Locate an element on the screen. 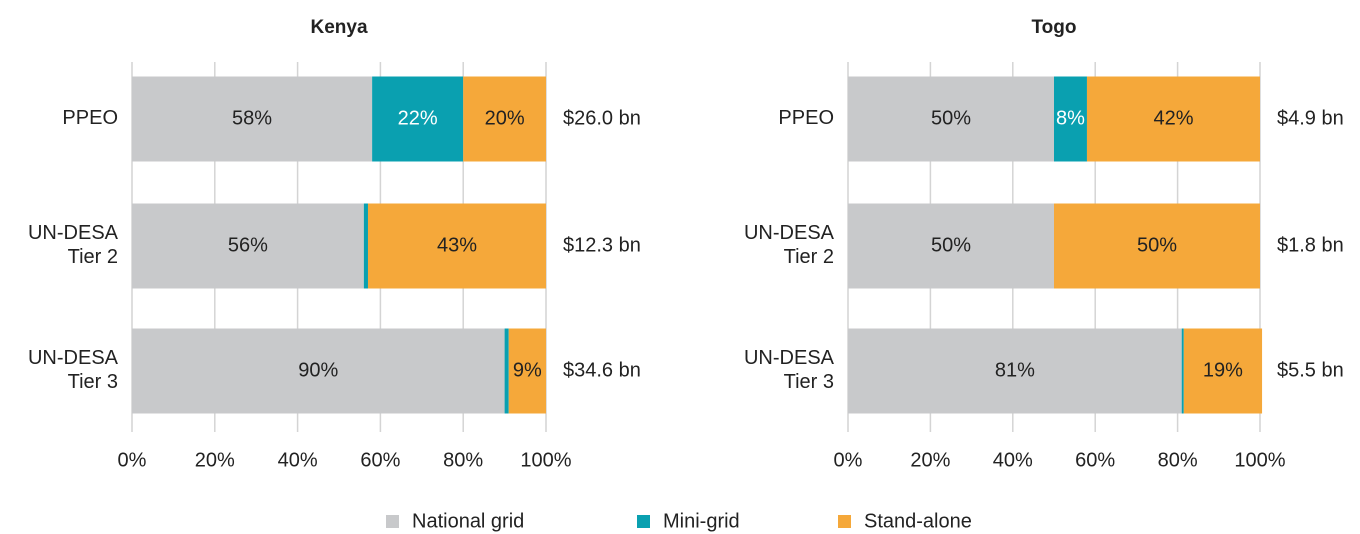 Image resolution: width=1360 pixels, height=534 pixels. data-label: 8% is located at coordinates (1070, 118).